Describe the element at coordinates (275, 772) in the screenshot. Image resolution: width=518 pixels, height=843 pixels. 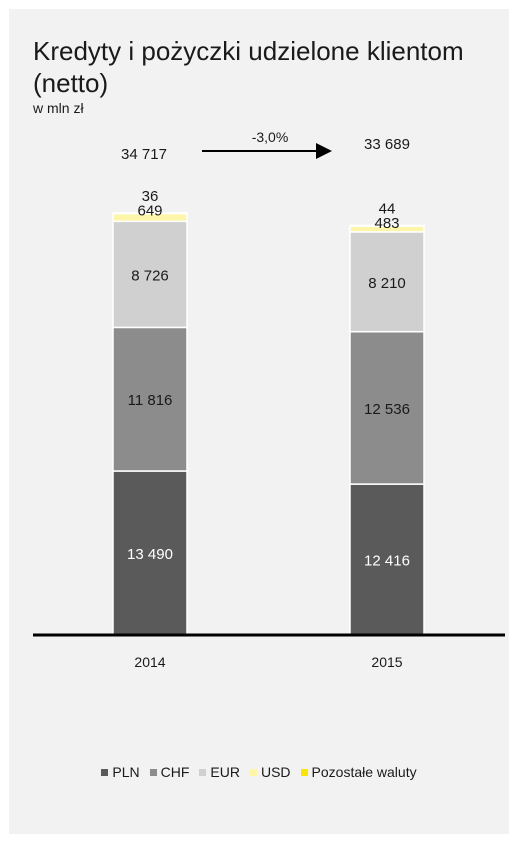
I see `legend-label-usd: USD` at that location.